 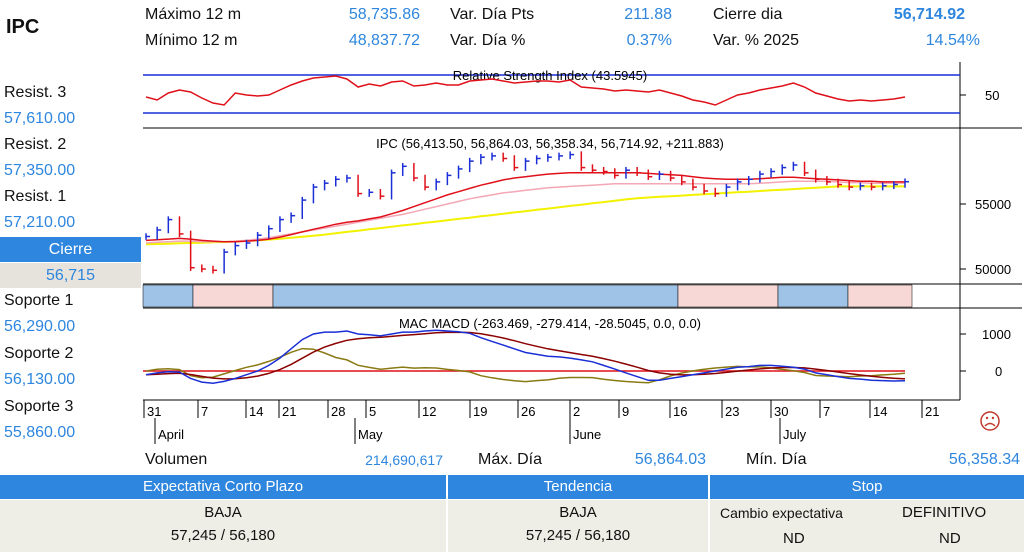 I want to click on macd-line, so click(x=525, y=356).